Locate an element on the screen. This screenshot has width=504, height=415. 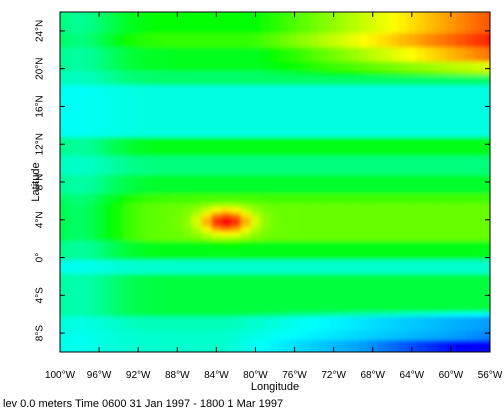
x-tick-label: 84°W is located at coordinates (216, 375).